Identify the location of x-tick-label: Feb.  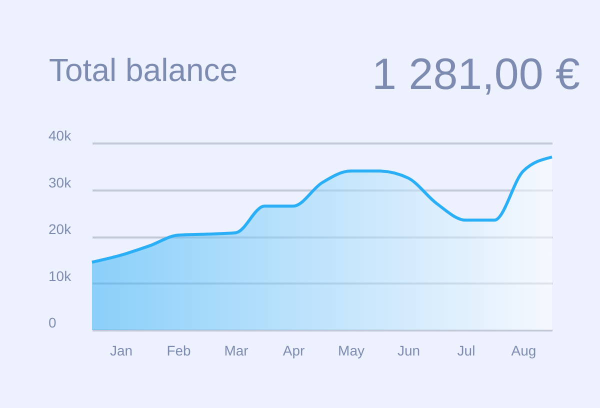
(179, 350).